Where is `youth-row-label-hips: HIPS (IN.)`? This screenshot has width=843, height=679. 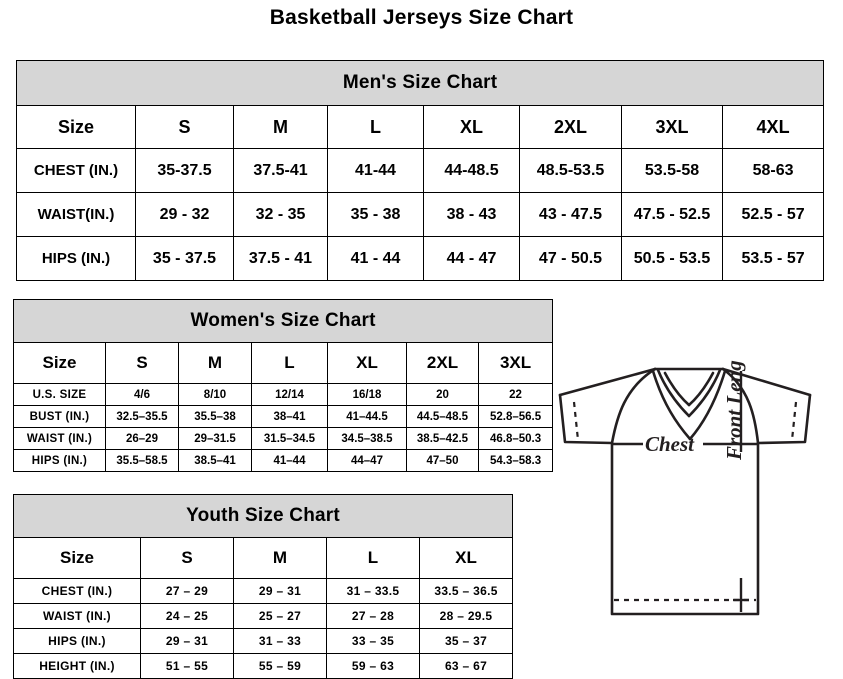
youth-row-label-hips: HIPS (IN.) is located at coordinates (77, 641).